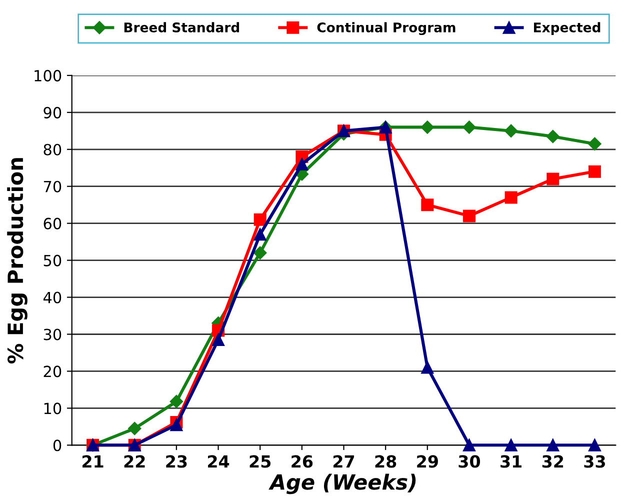 The width and height of the screenshot is (625, 503). Describe the element at coordinates (342, 484) in the screenshot. I see `x-axis-title: Age (Weeks)` at that location.